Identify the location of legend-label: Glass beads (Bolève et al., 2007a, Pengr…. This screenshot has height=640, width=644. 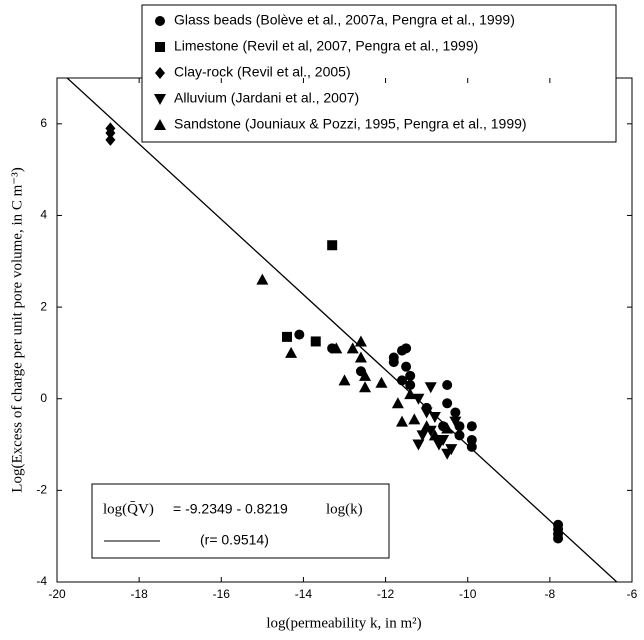
(344, 20).